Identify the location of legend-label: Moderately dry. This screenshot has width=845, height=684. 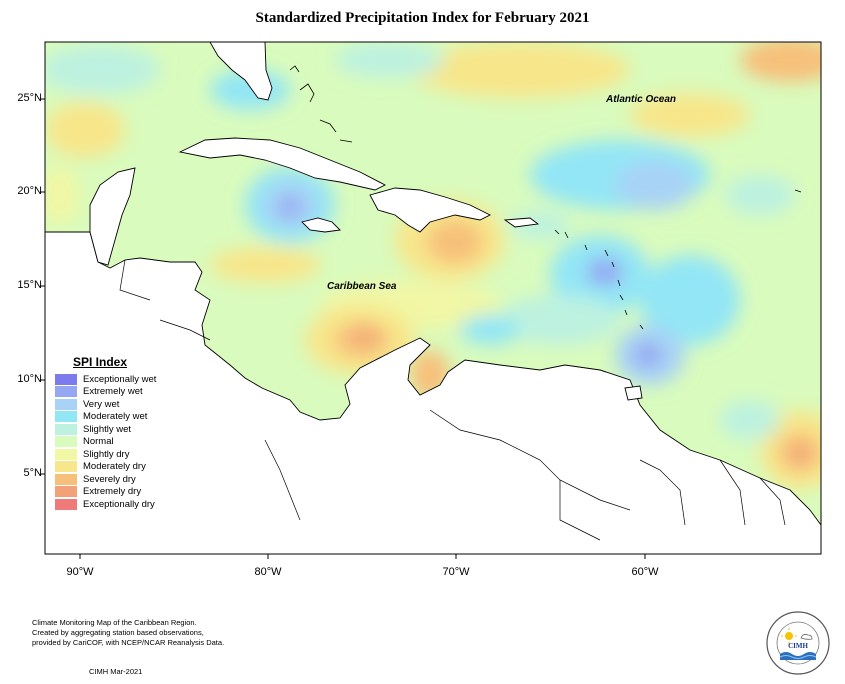
(114, 467).